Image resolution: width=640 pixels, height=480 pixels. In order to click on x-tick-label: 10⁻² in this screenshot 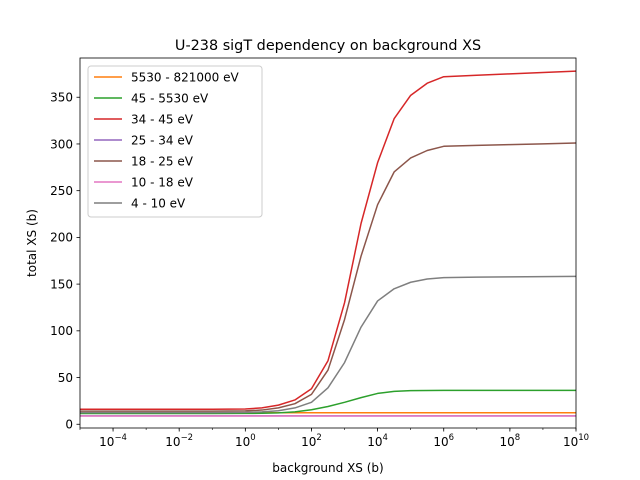, I will do `click(179, 441)`.